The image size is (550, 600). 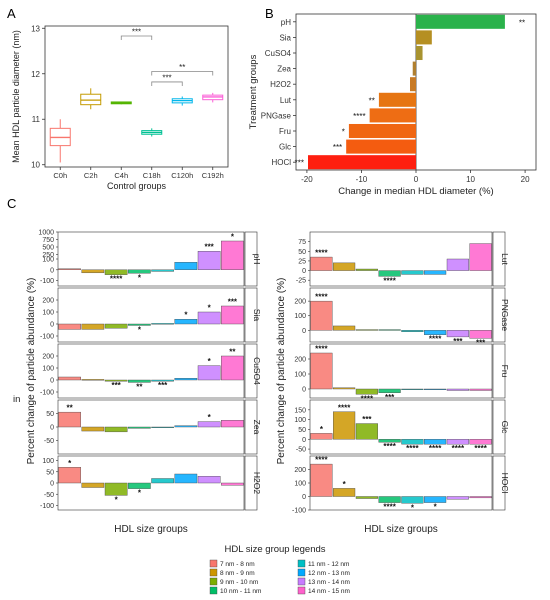 What do you see at coordinates (121, 175) in the screenshot?
I see `panel-a-xtick-label: C4h` at bounding box center [121, 175].